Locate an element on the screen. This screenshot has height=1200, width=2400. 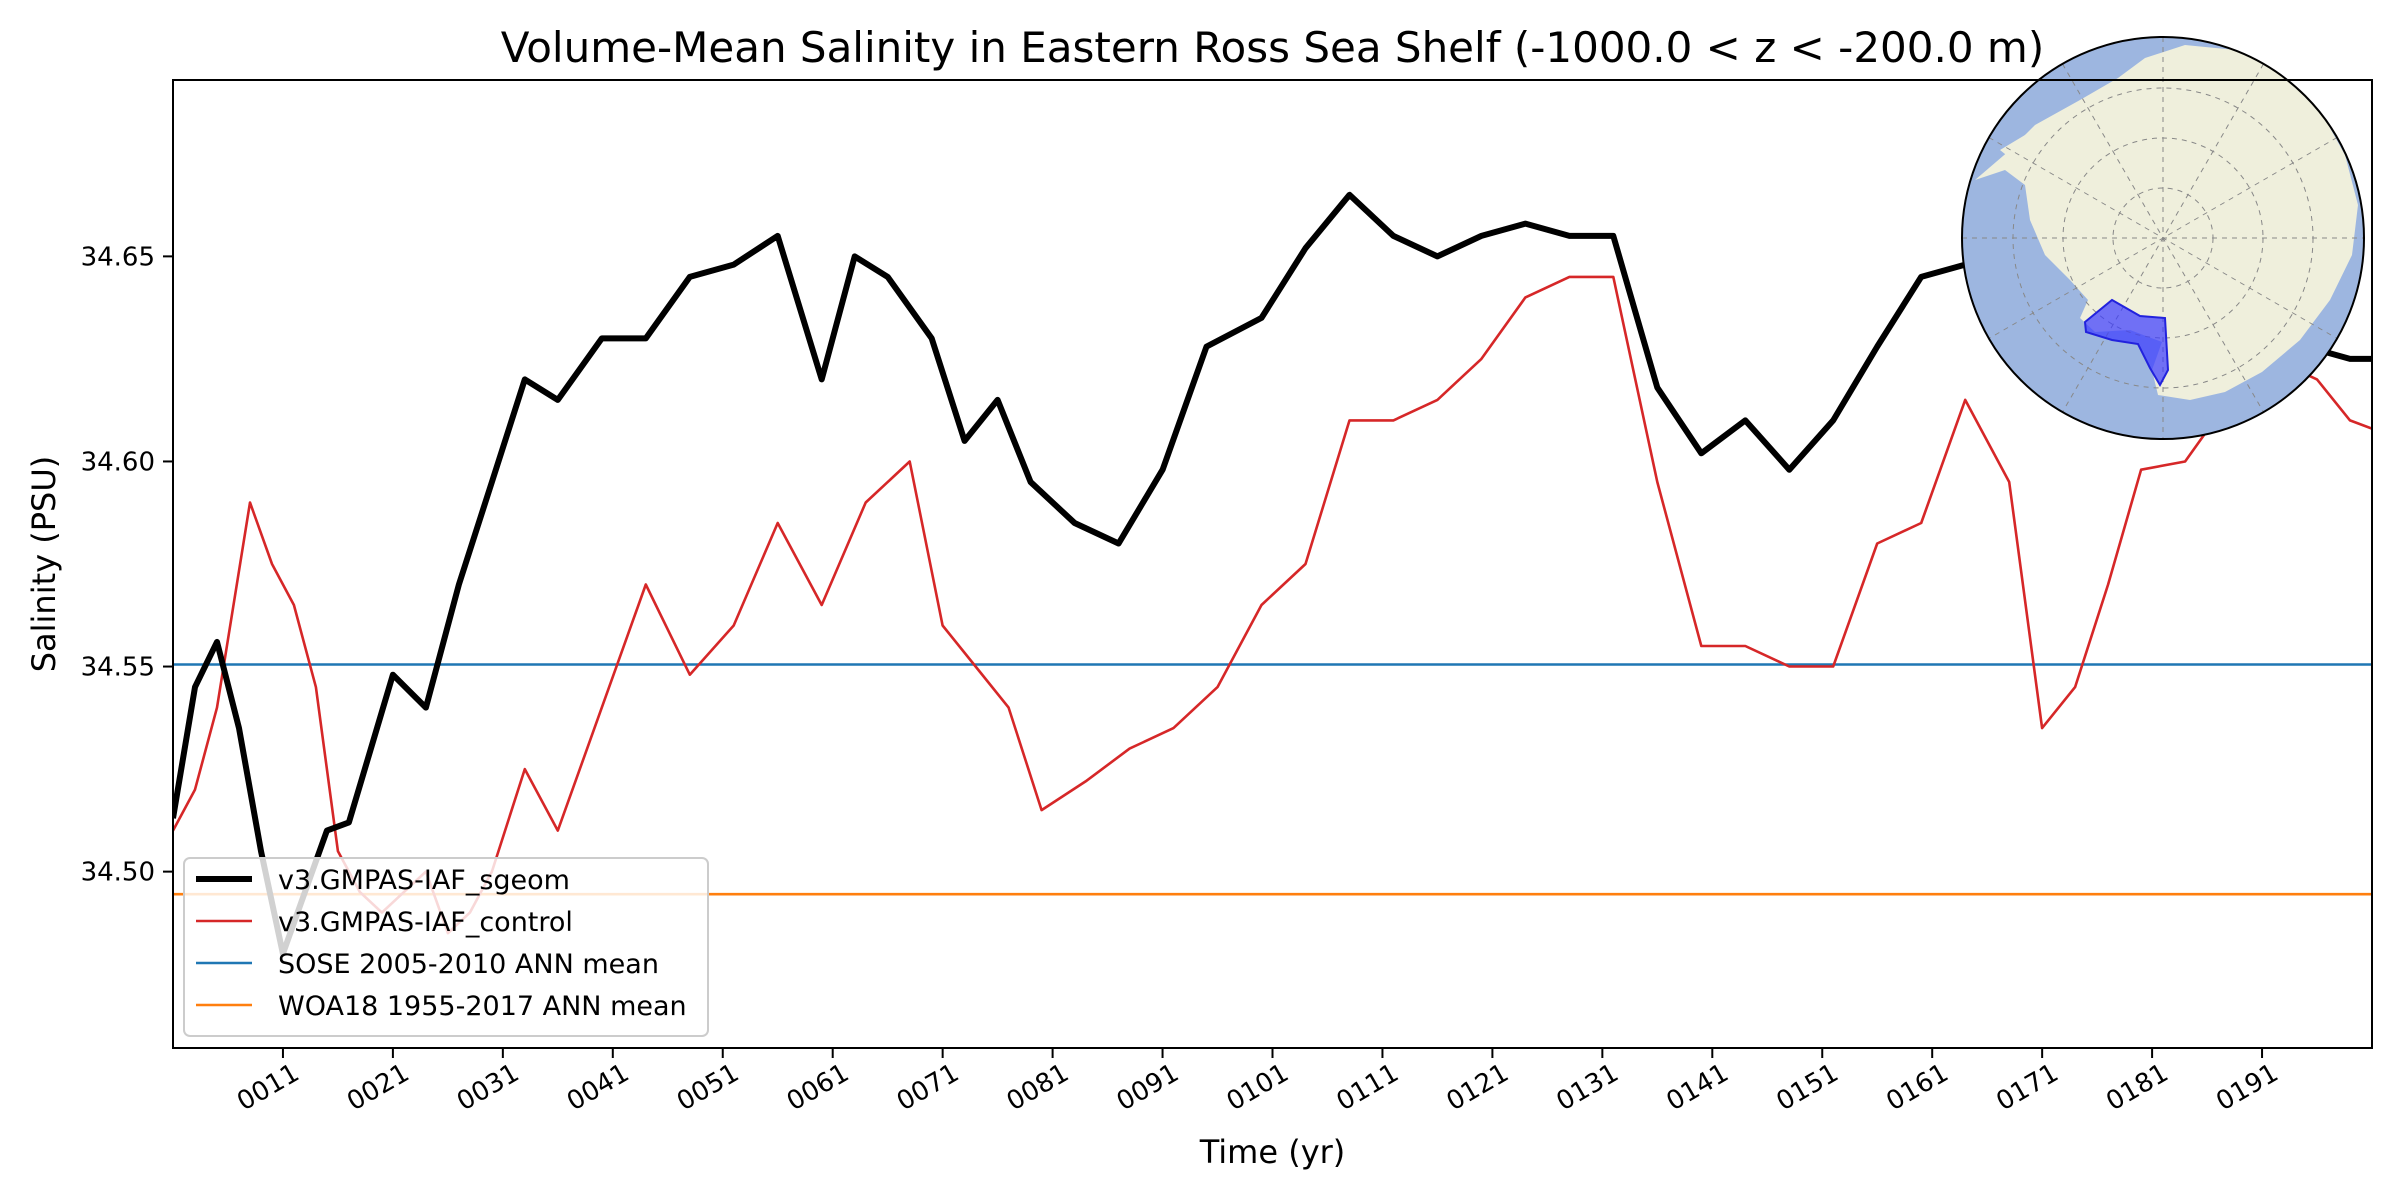
x-tick-label: 0101 is located at coordinates (1258, 1087).